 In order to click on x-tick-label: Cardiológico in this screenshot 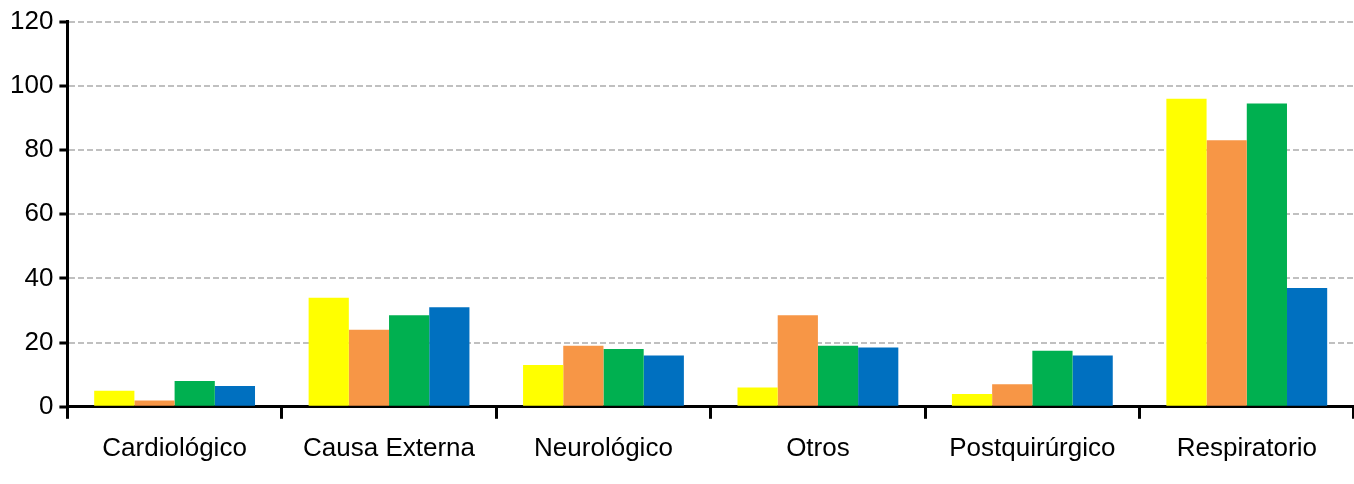, I will do `click(174, 446)`.